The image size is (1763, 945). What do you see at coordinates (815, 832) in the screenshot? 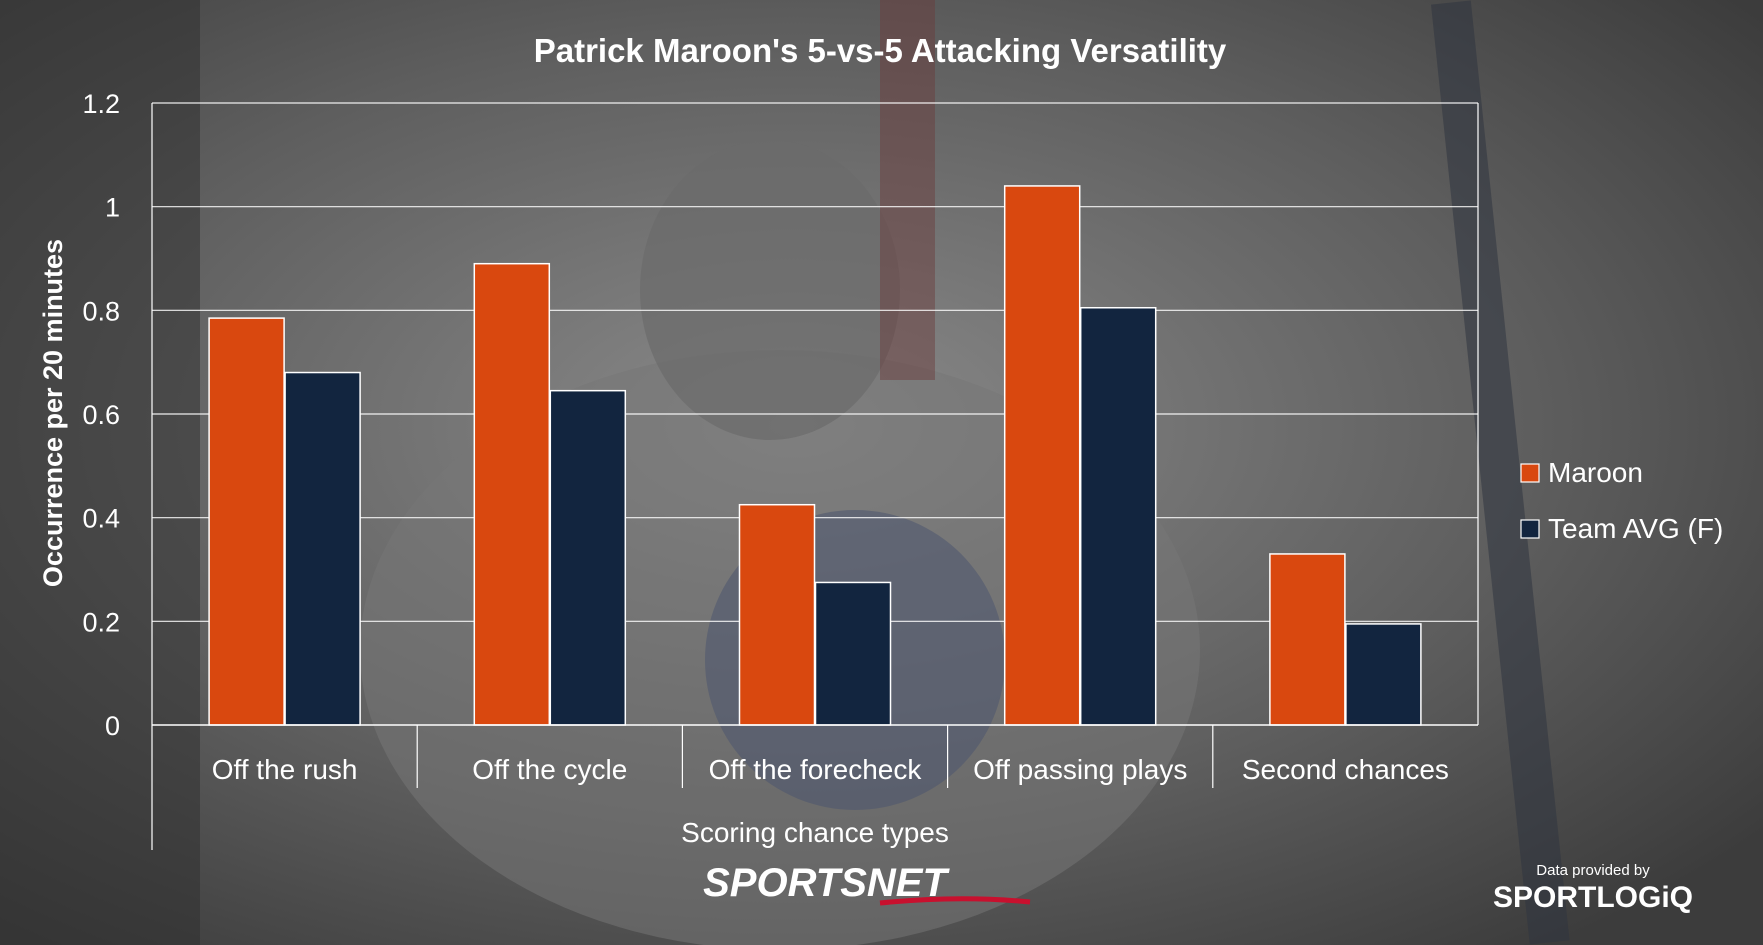
I see `x-axis-label: Scoring chance types` at bounding box center [815, 832].